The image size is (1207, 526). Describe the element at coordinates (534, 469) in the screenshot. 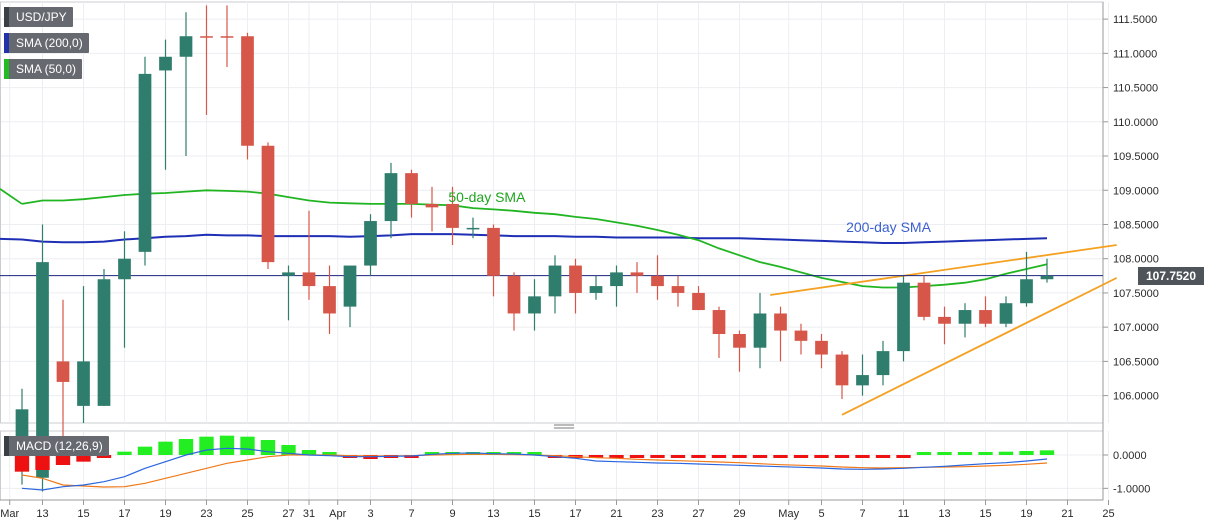

I see `macd-line` at that location.